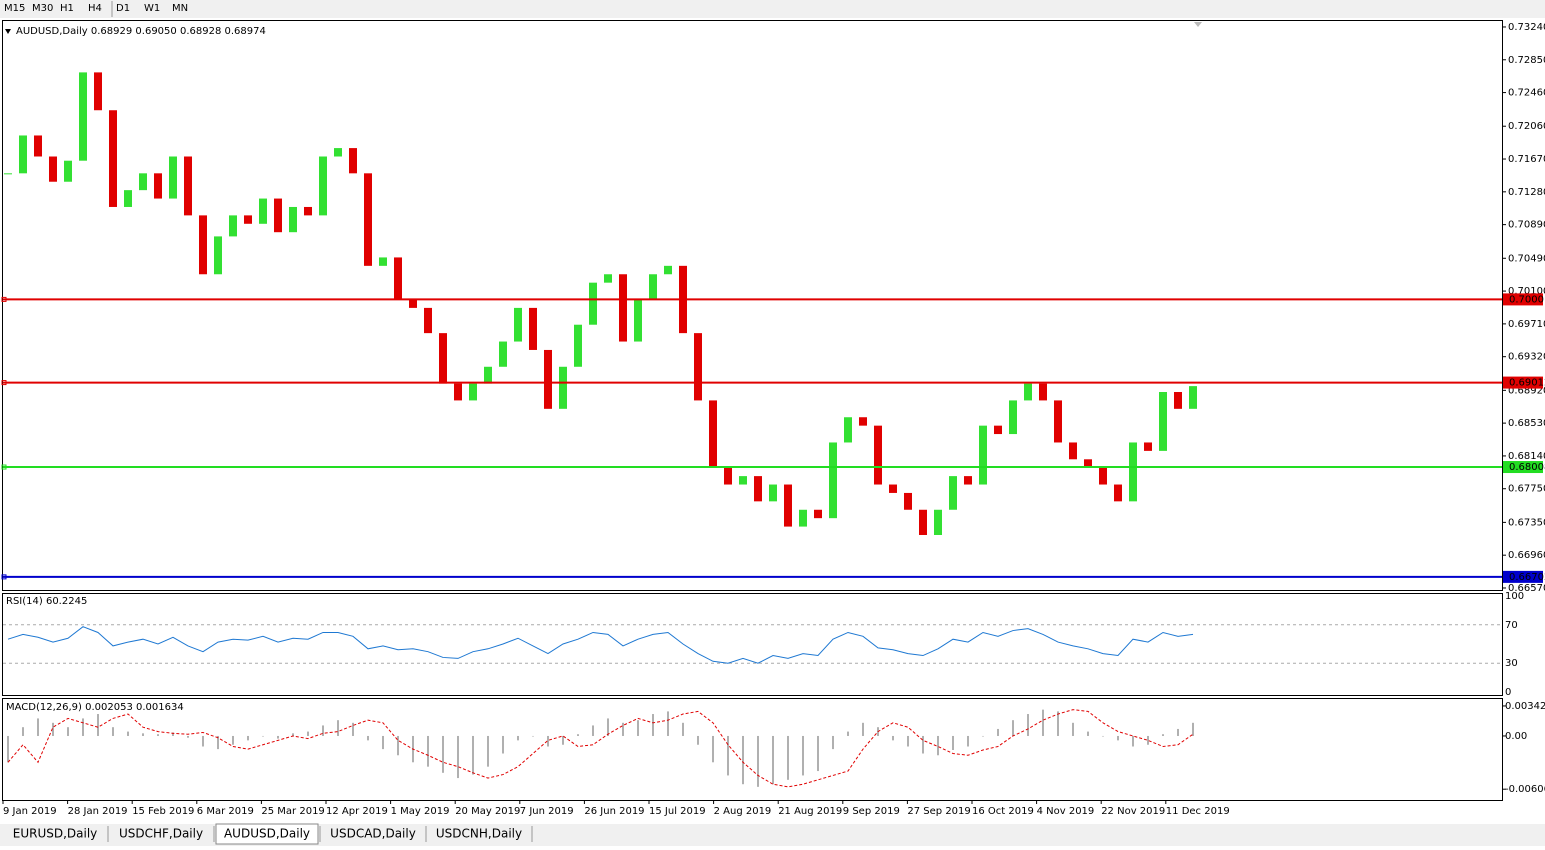  Describe the element at coordinates (98, 811) in the screenshot. I see `x-tick-label: 28 Jan 2019` at that location.